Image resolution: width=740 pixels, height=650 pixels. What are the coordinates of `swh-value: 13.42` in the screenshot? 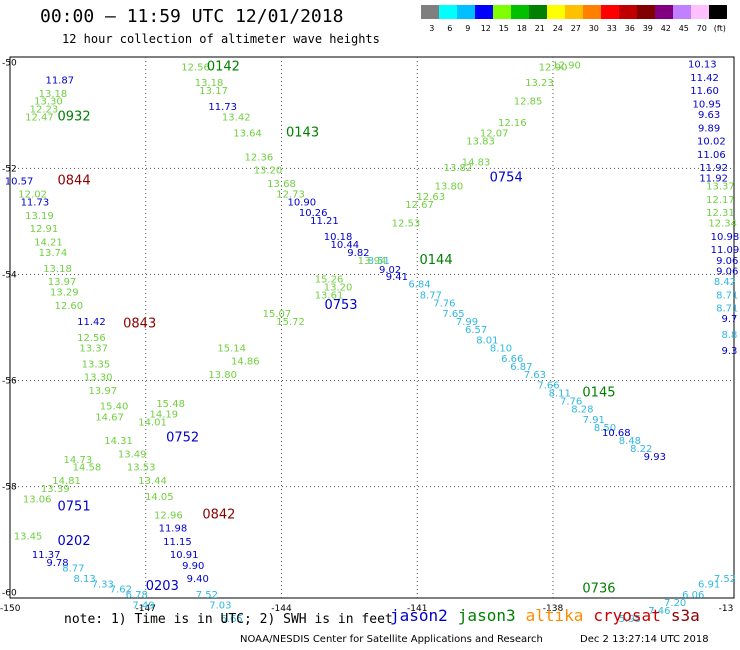 It's located at (236, 118).